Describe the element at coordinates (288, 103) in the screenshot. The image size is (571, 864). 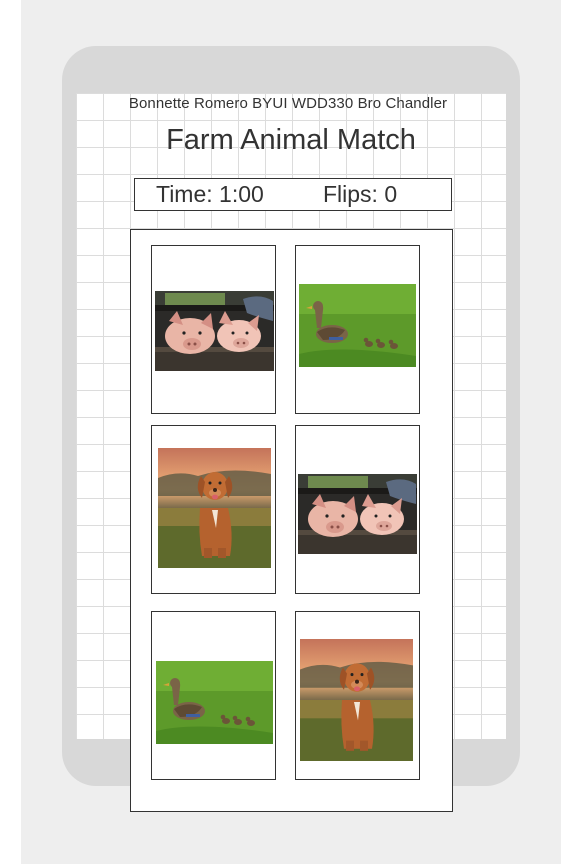
I see `author-credit: Bonnette Romero BYUI WDD330 Bro Chandler` at that location.